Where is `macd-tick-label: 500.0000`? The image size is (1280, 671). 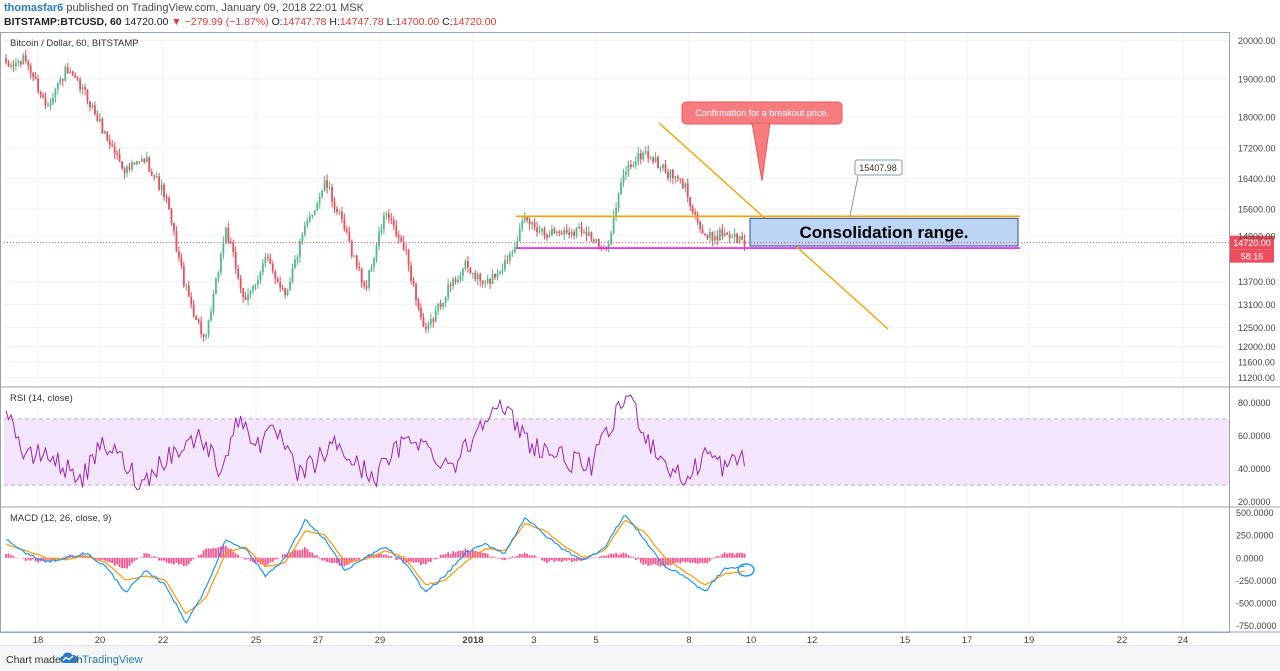
macd-tick-label: 500.0000 is located at coordinates (1255, 513).